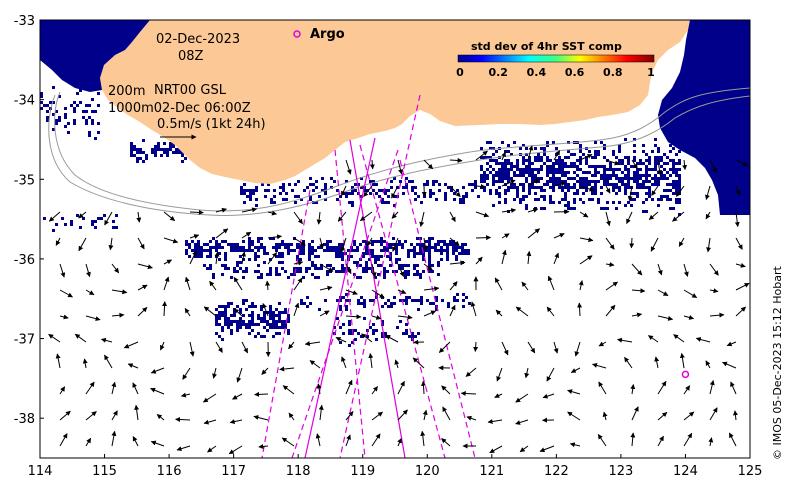 The width and height of the screenshot is (791, 492). What do you see at coordinates (395, 466) in the screenshot?
I see `x-axis: 114 115 116 117 118 119 120 121 122 123 124 125` at bounding box center [395, 466].